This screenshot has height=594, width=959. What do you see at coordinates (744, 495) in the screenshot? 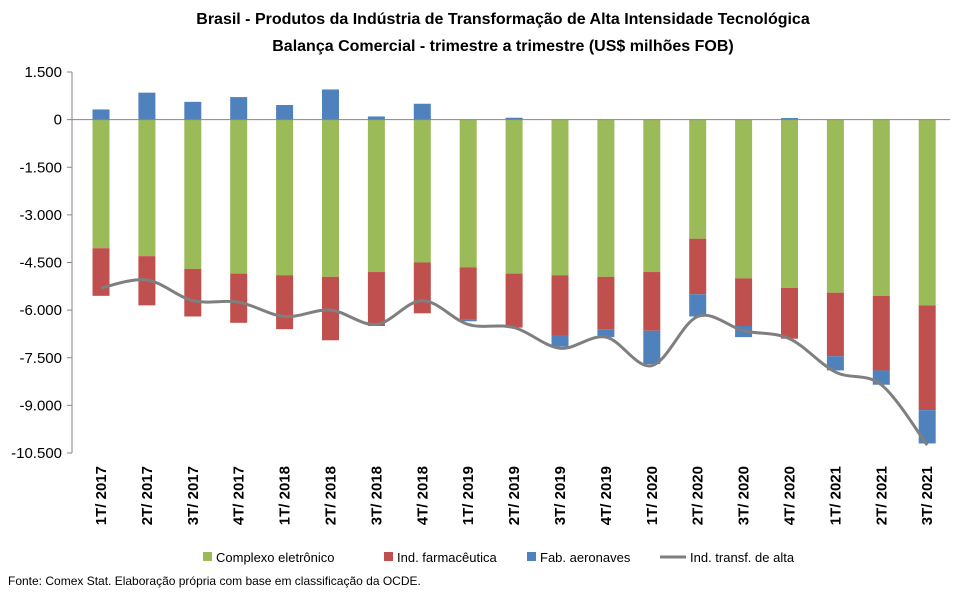
I see `x-tick-label: 3T/ 2020` at bounding box center [744, 495].